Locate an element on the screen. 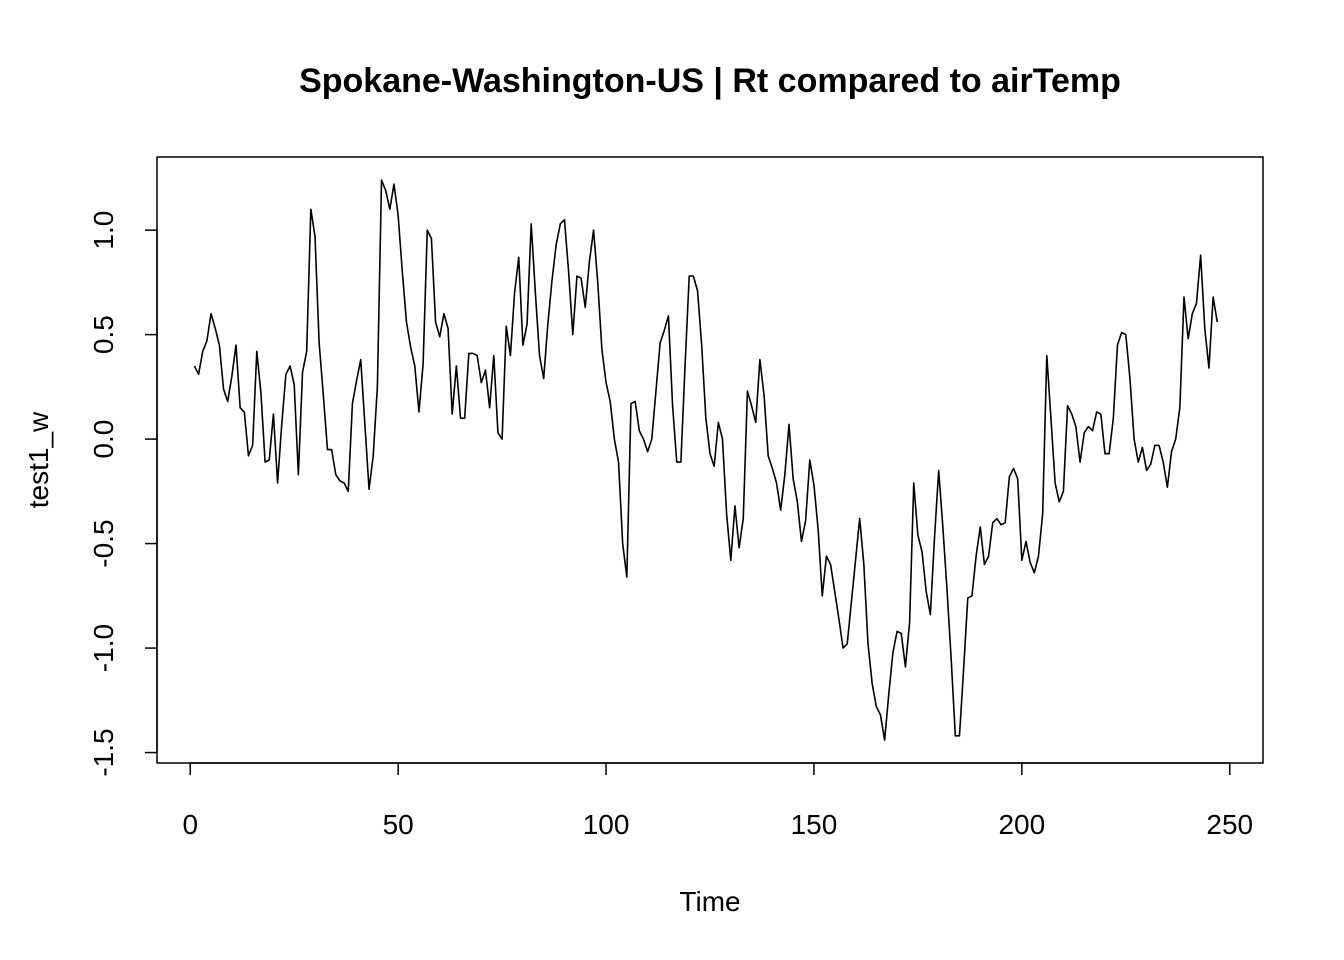  y-tick-label: 0.5 is located at coordinates (103, 334).